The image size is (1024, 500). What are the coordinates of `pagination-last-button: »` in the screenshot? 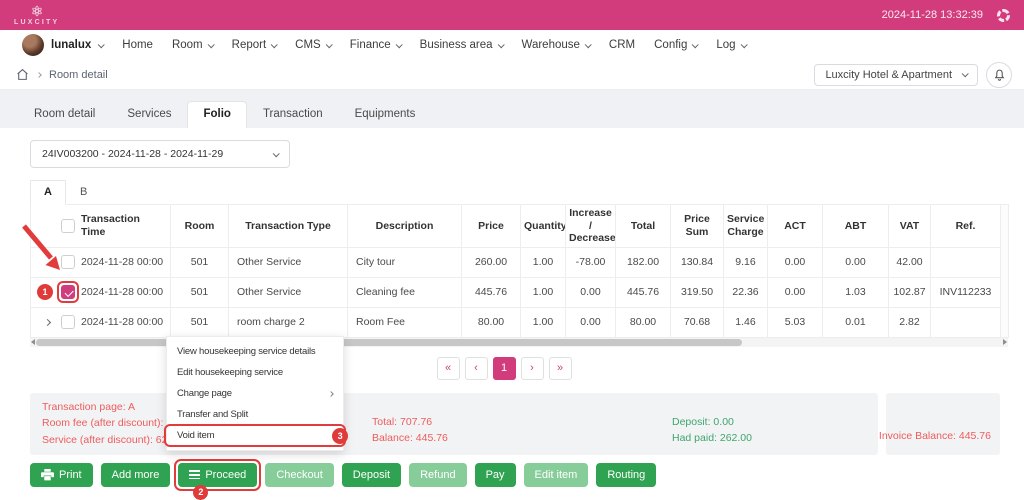 It's located at (560, 368).